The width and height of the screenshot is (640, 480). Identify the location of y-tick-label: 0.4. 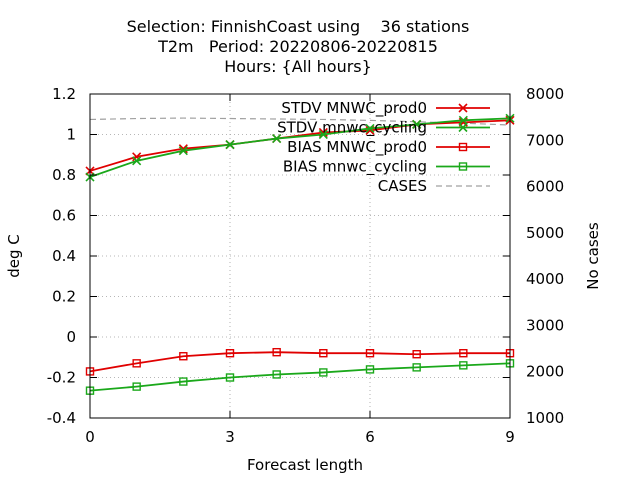
(64, 256).